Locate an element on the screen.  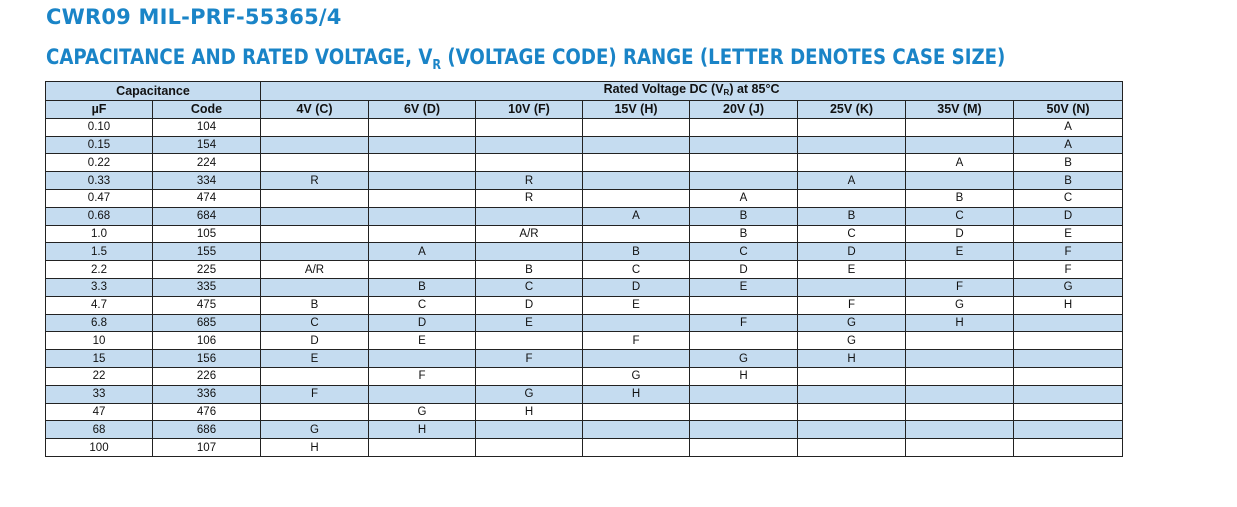
cell-capacitance-uf: 1.5 is located at coordinates (99, 252).